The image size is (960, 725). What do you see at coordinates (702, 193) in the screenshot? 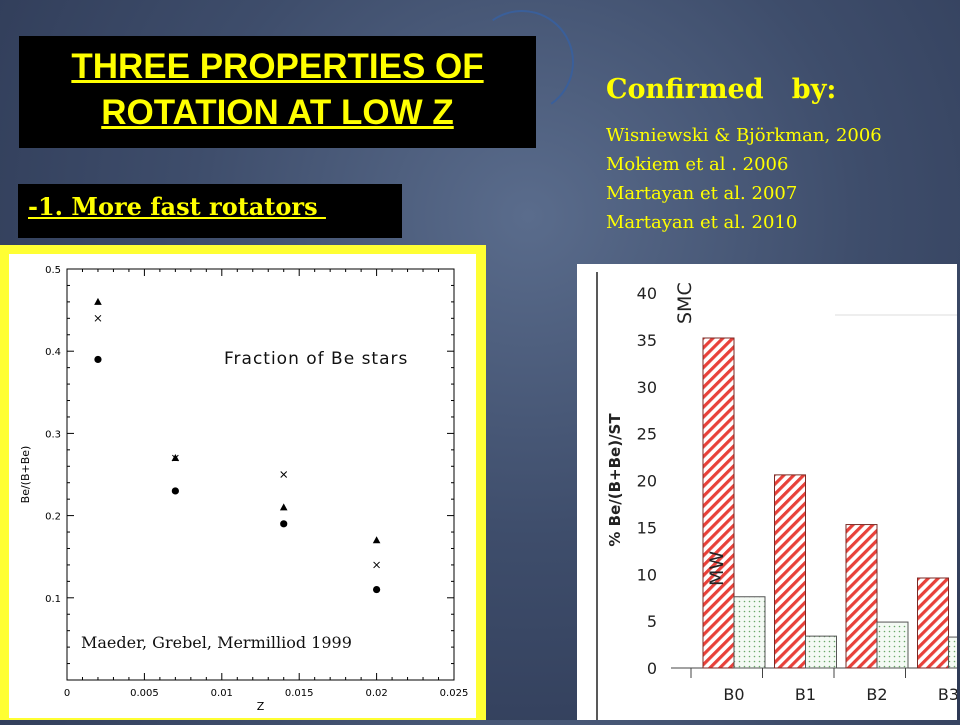
I see `reference-item: Martayan et al. 2007` at bounding box center [702, 193].